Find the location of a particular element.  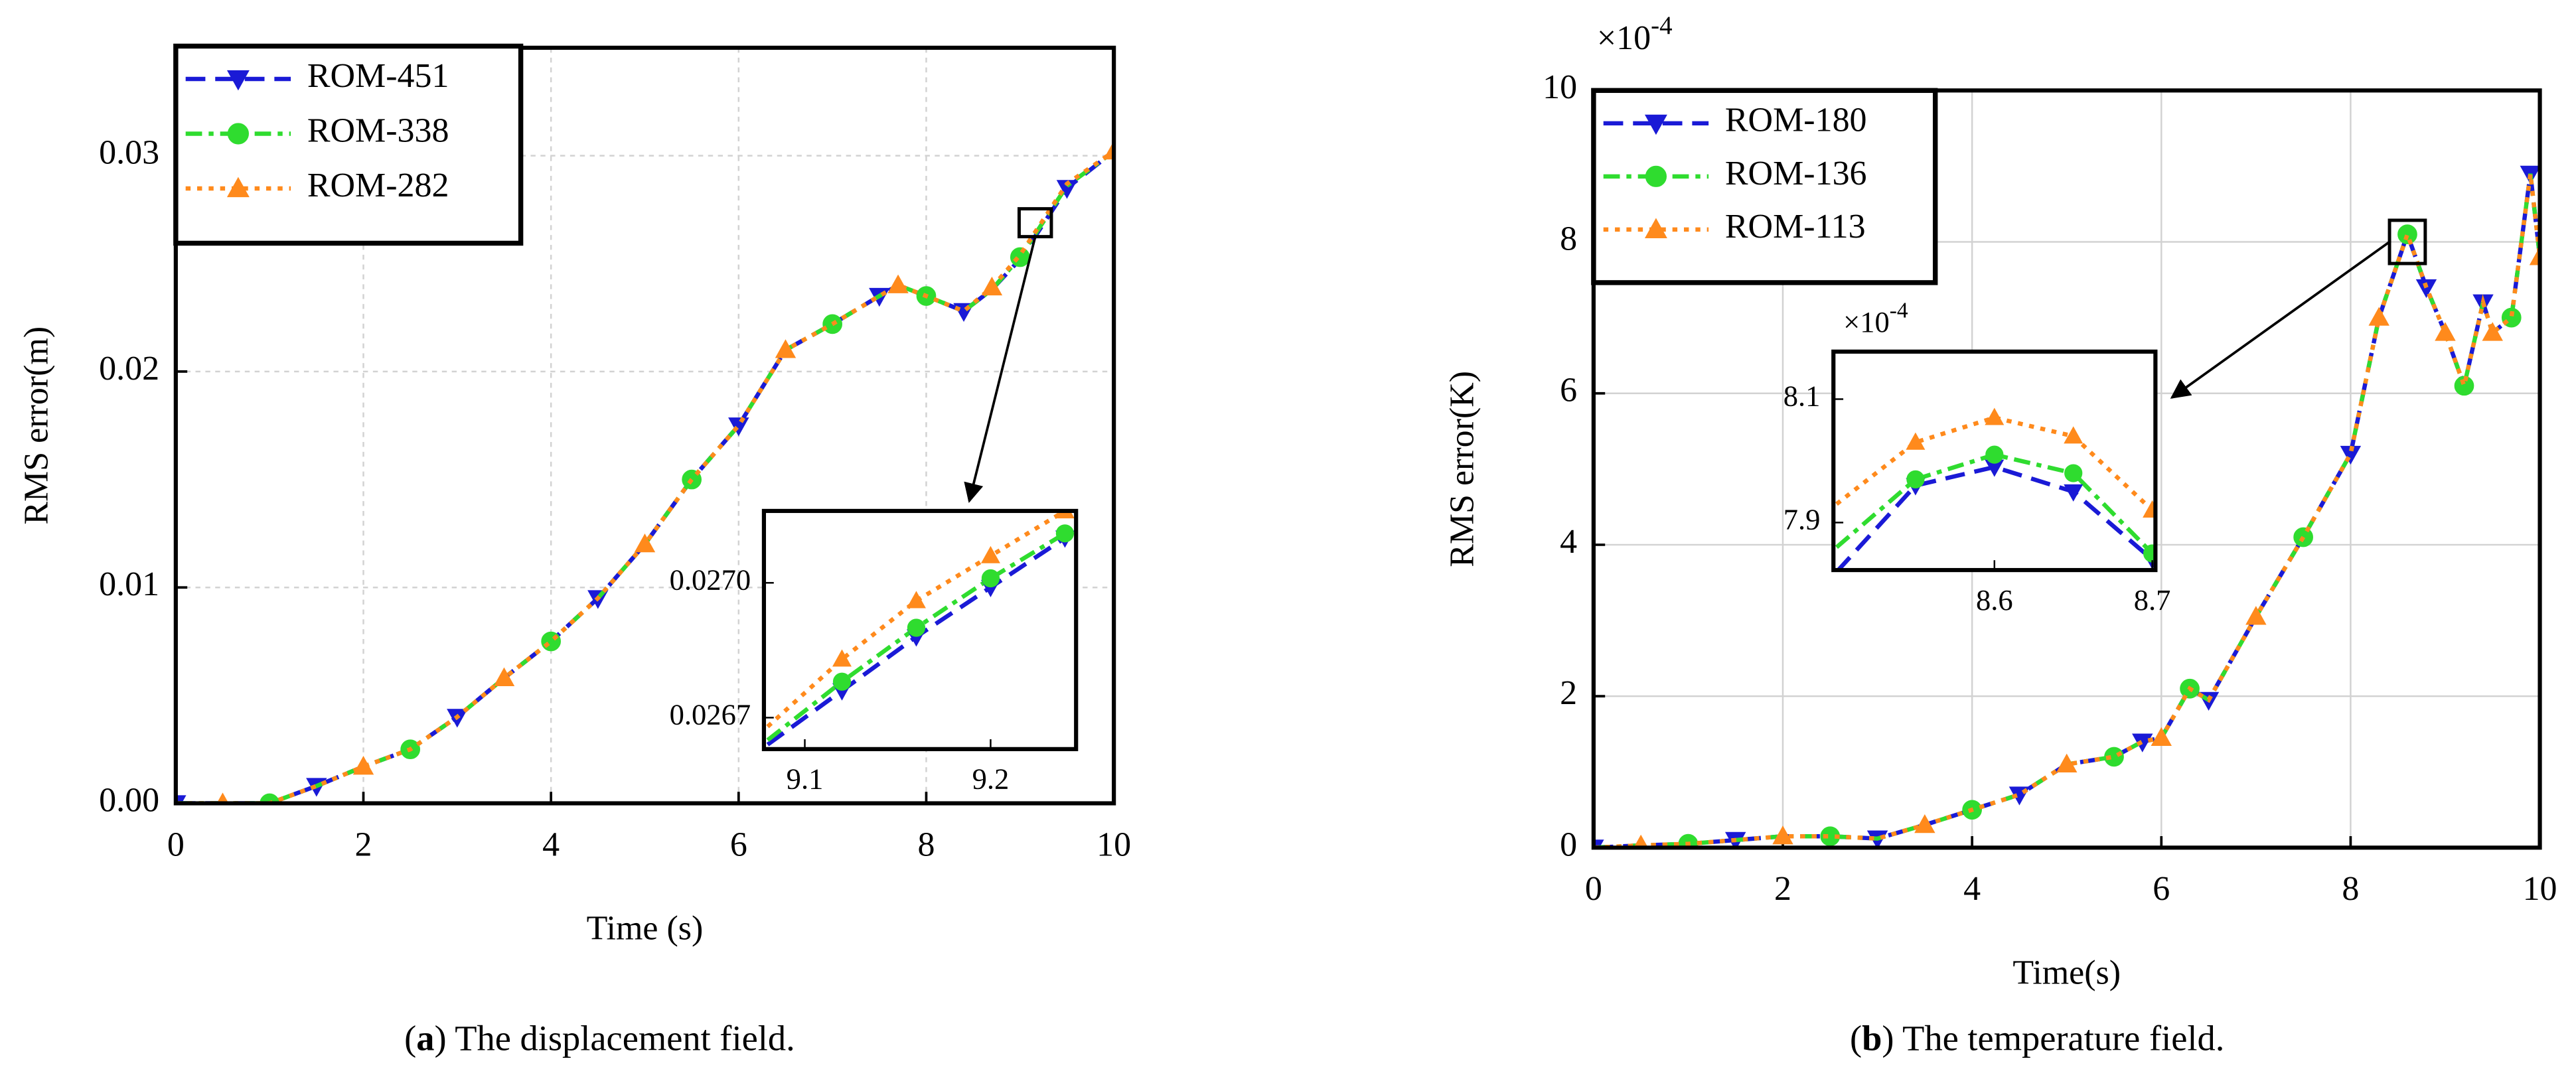

y-tick-label: 0 is located at coordinates (1569, 844).